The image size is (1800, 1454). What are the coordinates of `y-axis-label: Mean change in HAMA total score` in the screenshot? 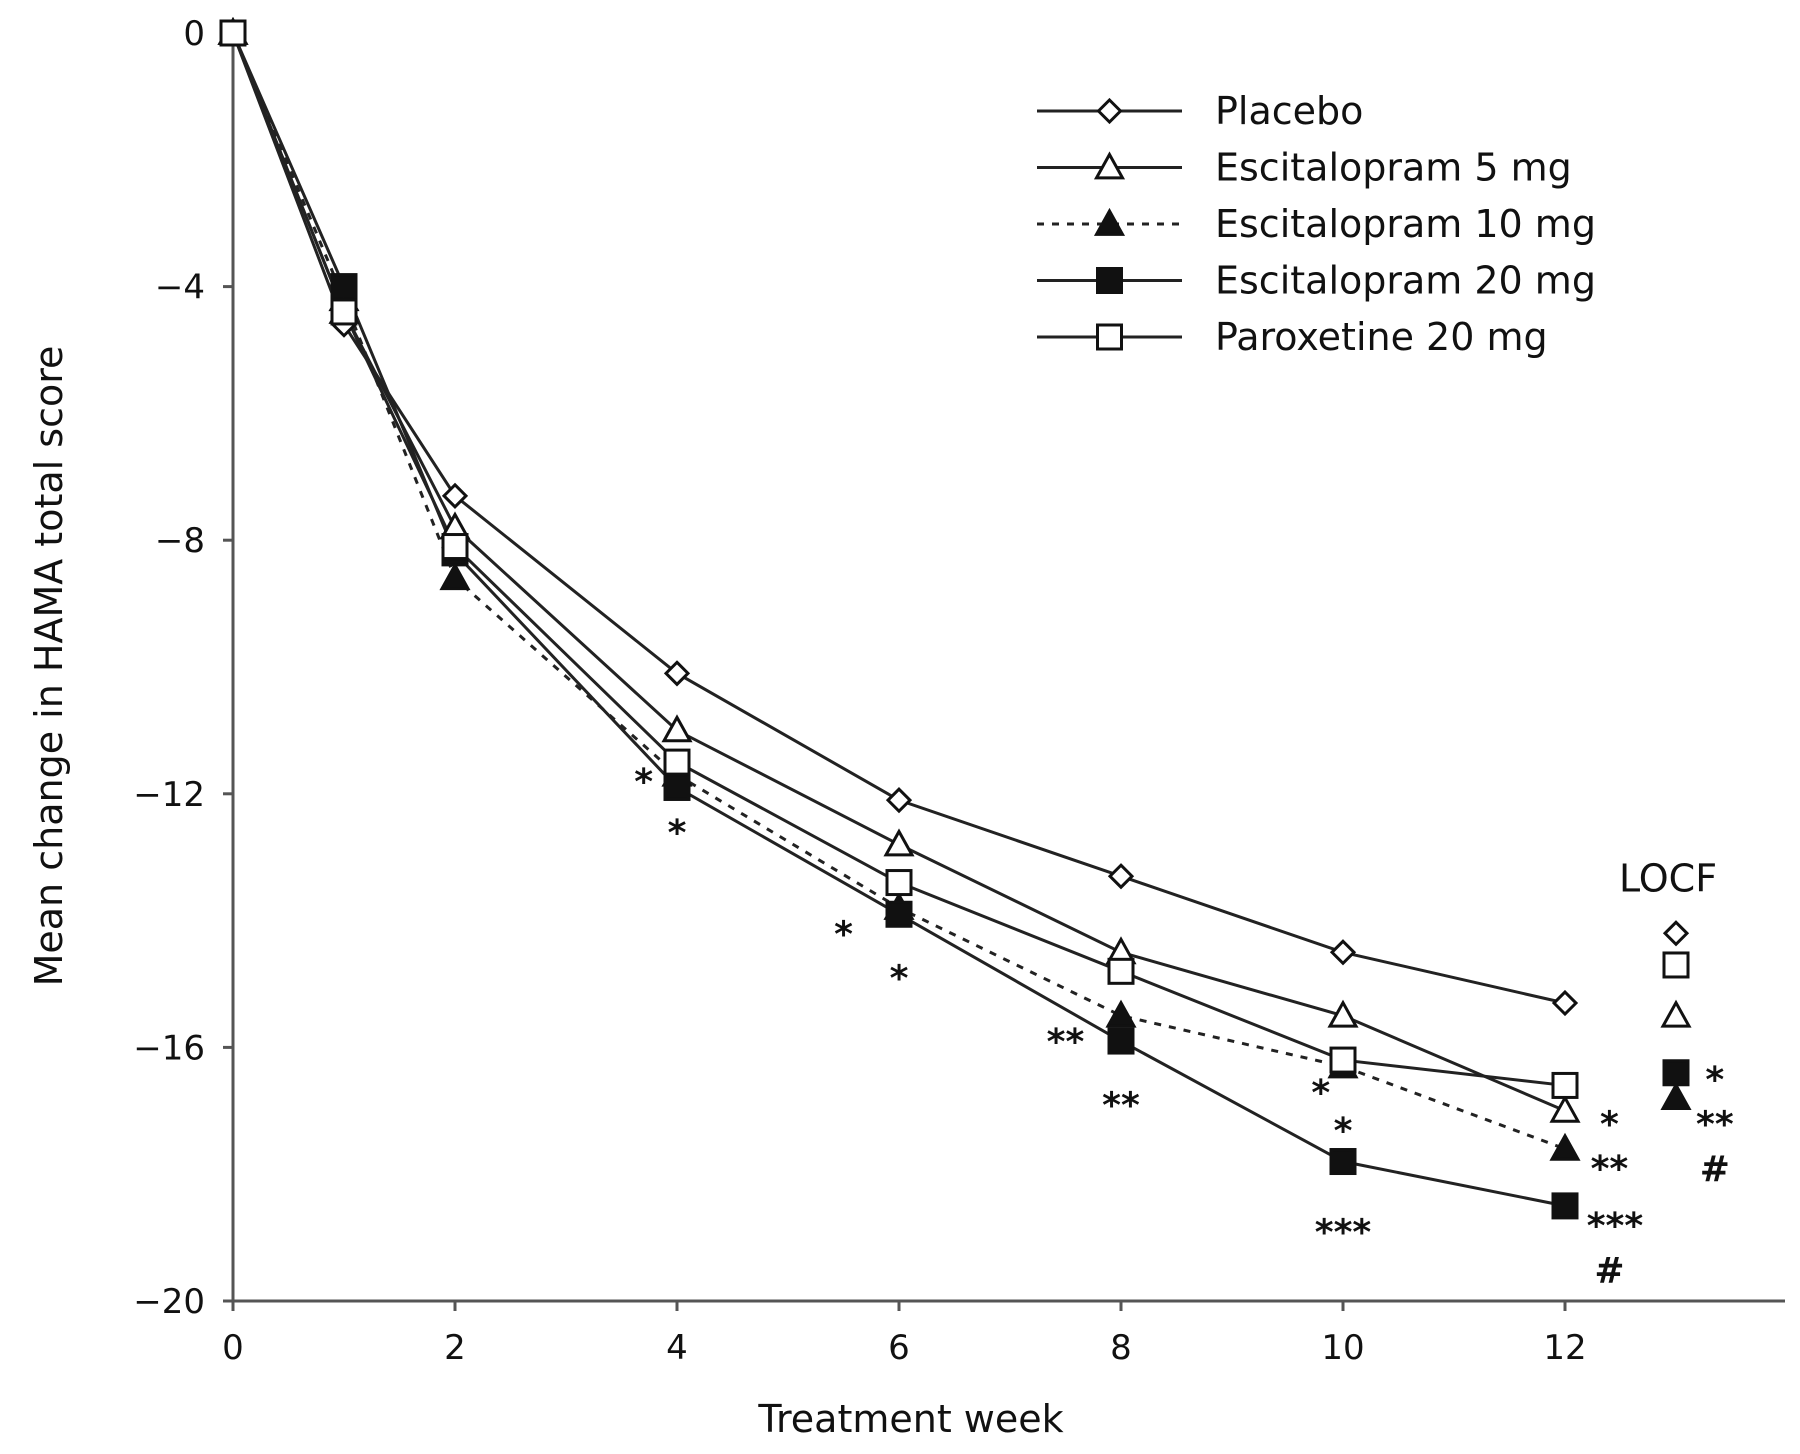 It's located at (49, 666).